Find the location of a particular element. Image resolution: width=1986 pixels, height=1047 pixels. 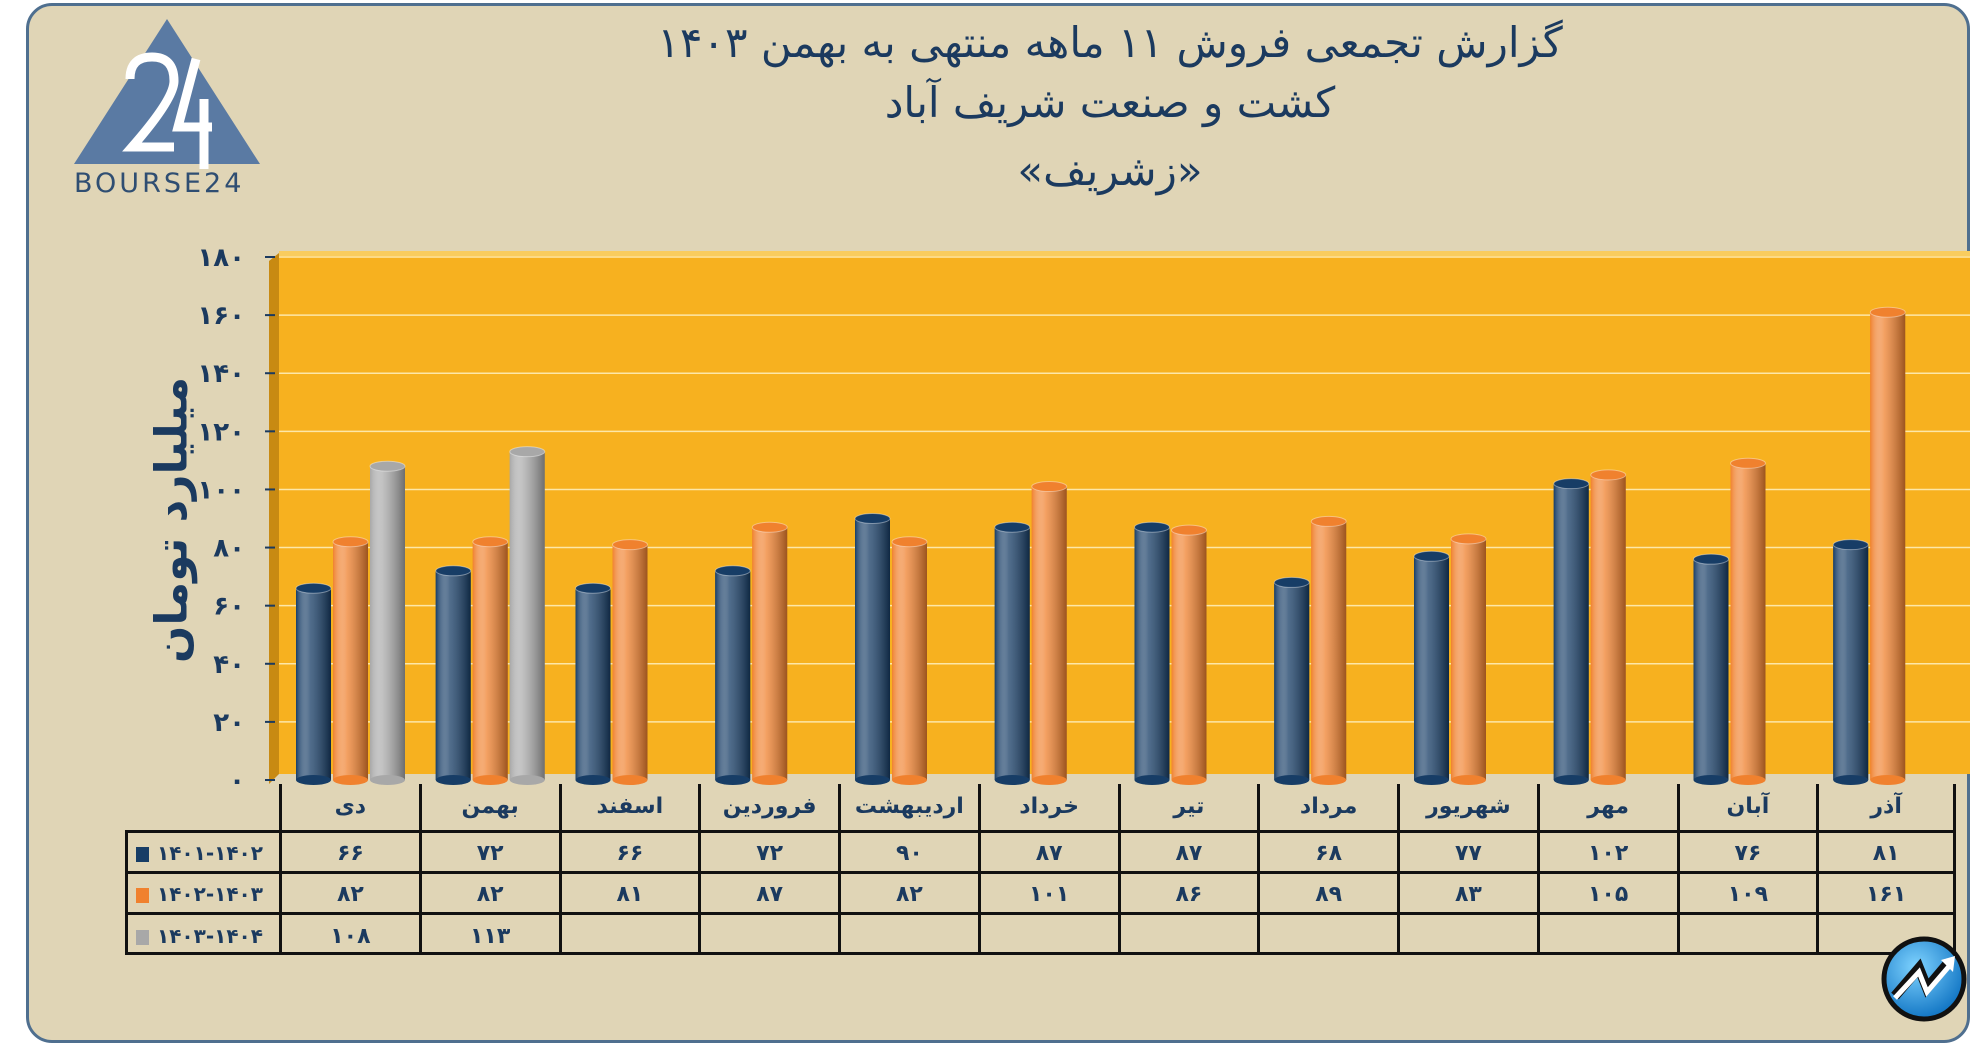

month-header: فروردین is located at coordinates (768, 807).